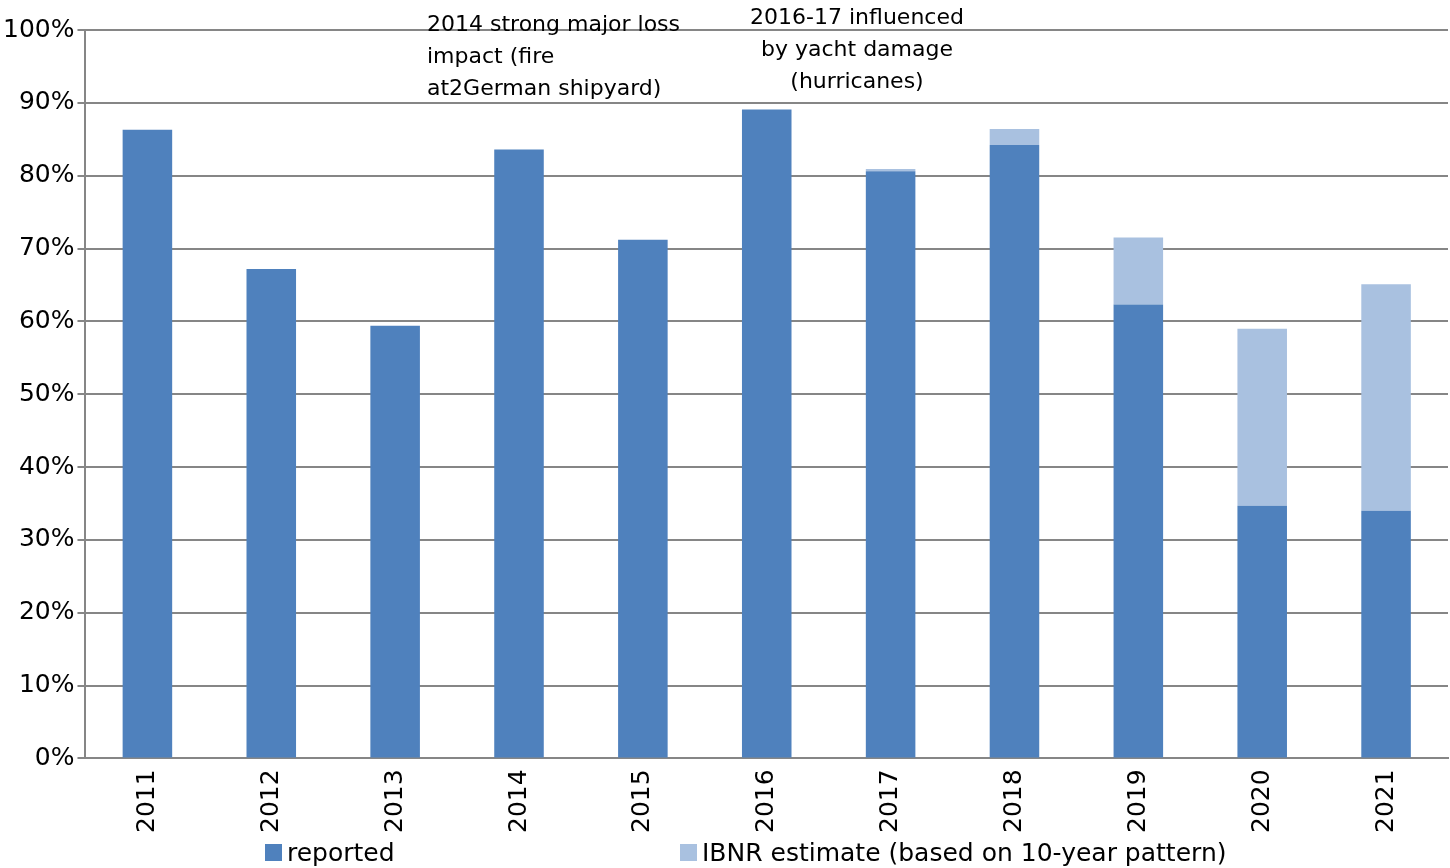 The width and height of the screenshot is (1450, 868). What do you see at coordinates (145, 801) in the screenshot?
I see `x-tick-label: 2011` at bounding box center [145, 801].